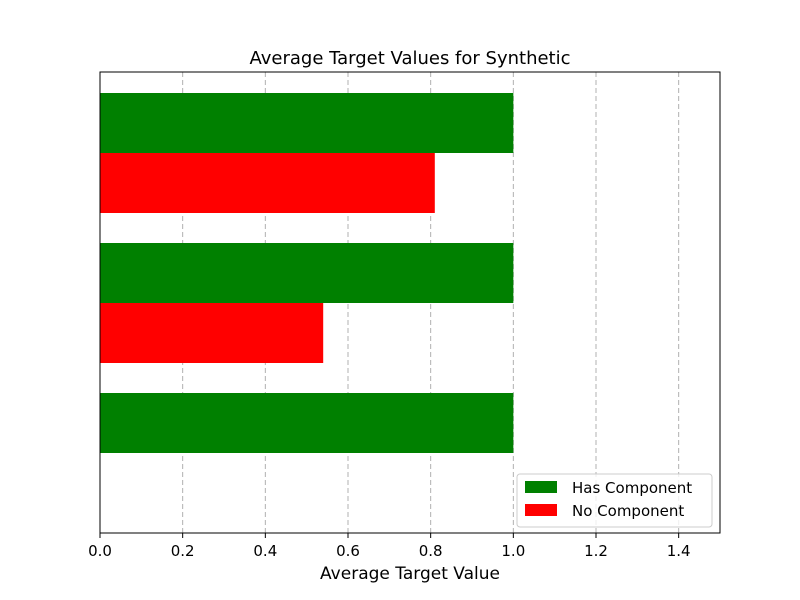  What do you see at coordinates (409, 58) in the screenshot?
I see `chart-title: Average Target Values for Synthetic` at bounding box center [409, 58].